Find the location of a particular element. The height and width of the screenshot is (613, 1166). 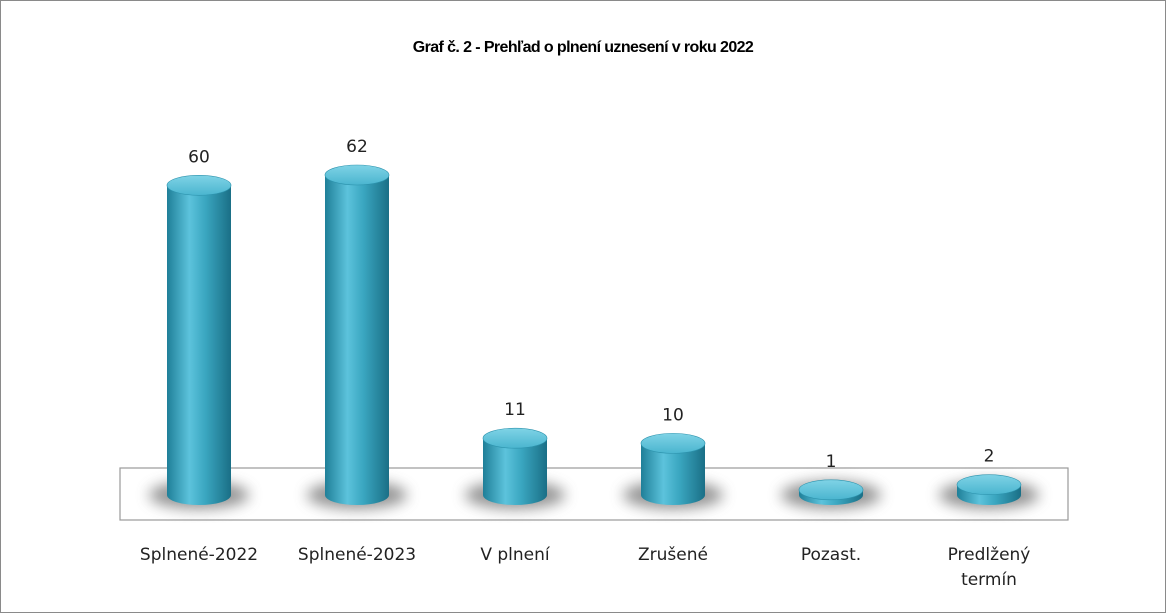

value-label: 1 is located at coordinates (831, 462).